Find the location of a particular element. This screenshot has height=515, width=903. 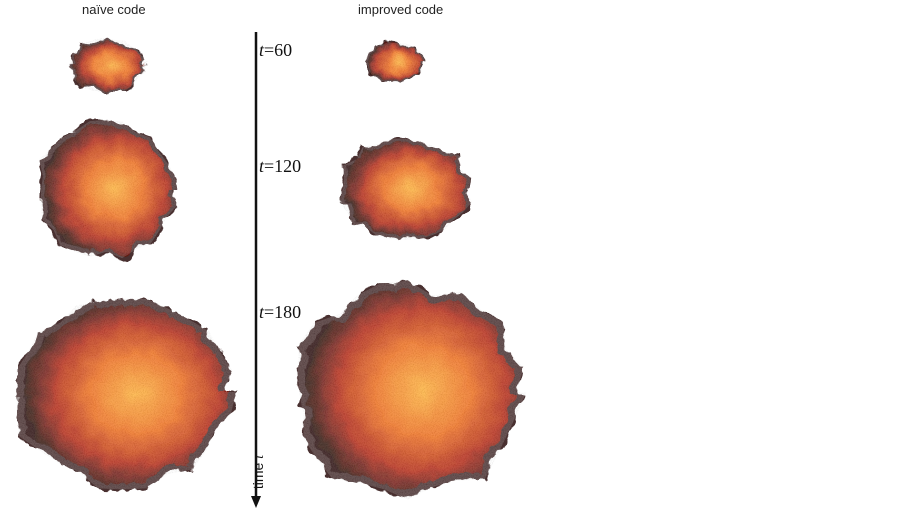

naive-cluster-t180 is located at coordinates (126, 394).